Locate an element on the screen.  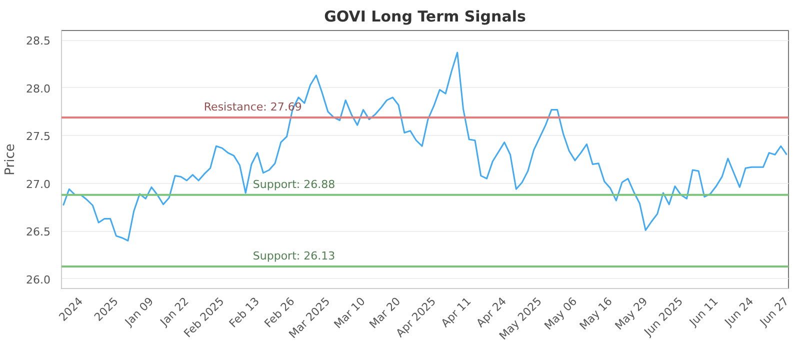
y-axis-title: Price is located at coordinates (10, 160).